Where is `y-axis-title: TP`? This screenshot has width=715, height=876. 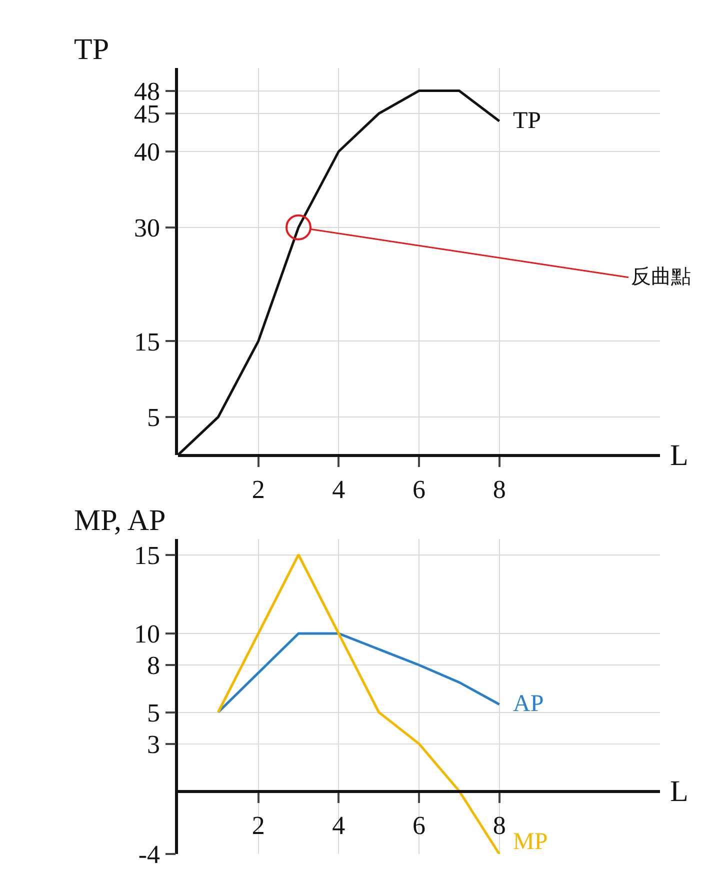
y-axis-title: TP is located at coordinates (92, 49).